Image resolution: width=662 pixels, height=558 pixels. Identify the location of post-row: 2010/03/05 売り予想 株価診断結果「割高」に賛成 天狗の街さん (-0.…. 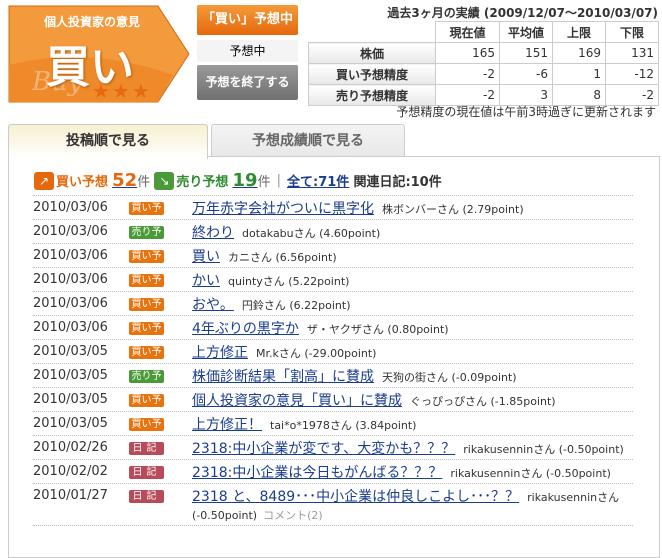
(333, 379).